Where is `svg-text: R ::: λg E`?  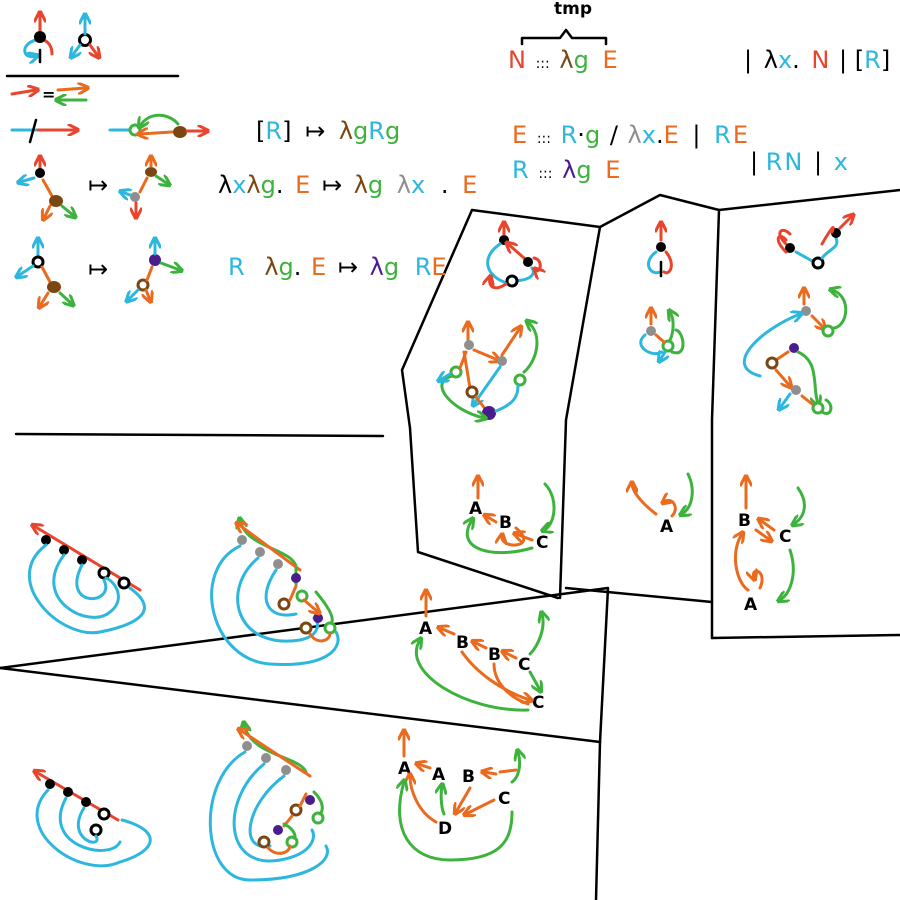 svg-text: R ::: λg E is located at coordinates (566, 170).